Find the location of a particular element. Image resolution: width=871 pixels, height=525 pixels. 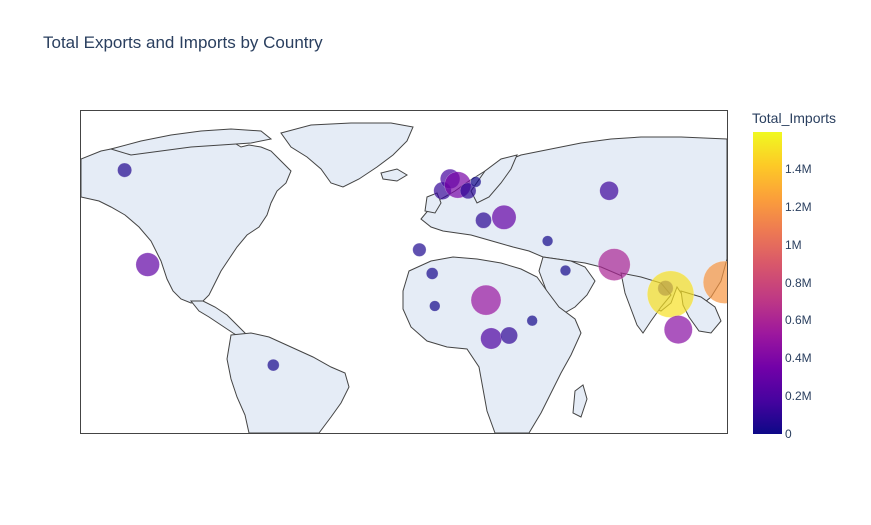

chart-title: Total Exports and Imports by Country is located at coordinates (183, 42).